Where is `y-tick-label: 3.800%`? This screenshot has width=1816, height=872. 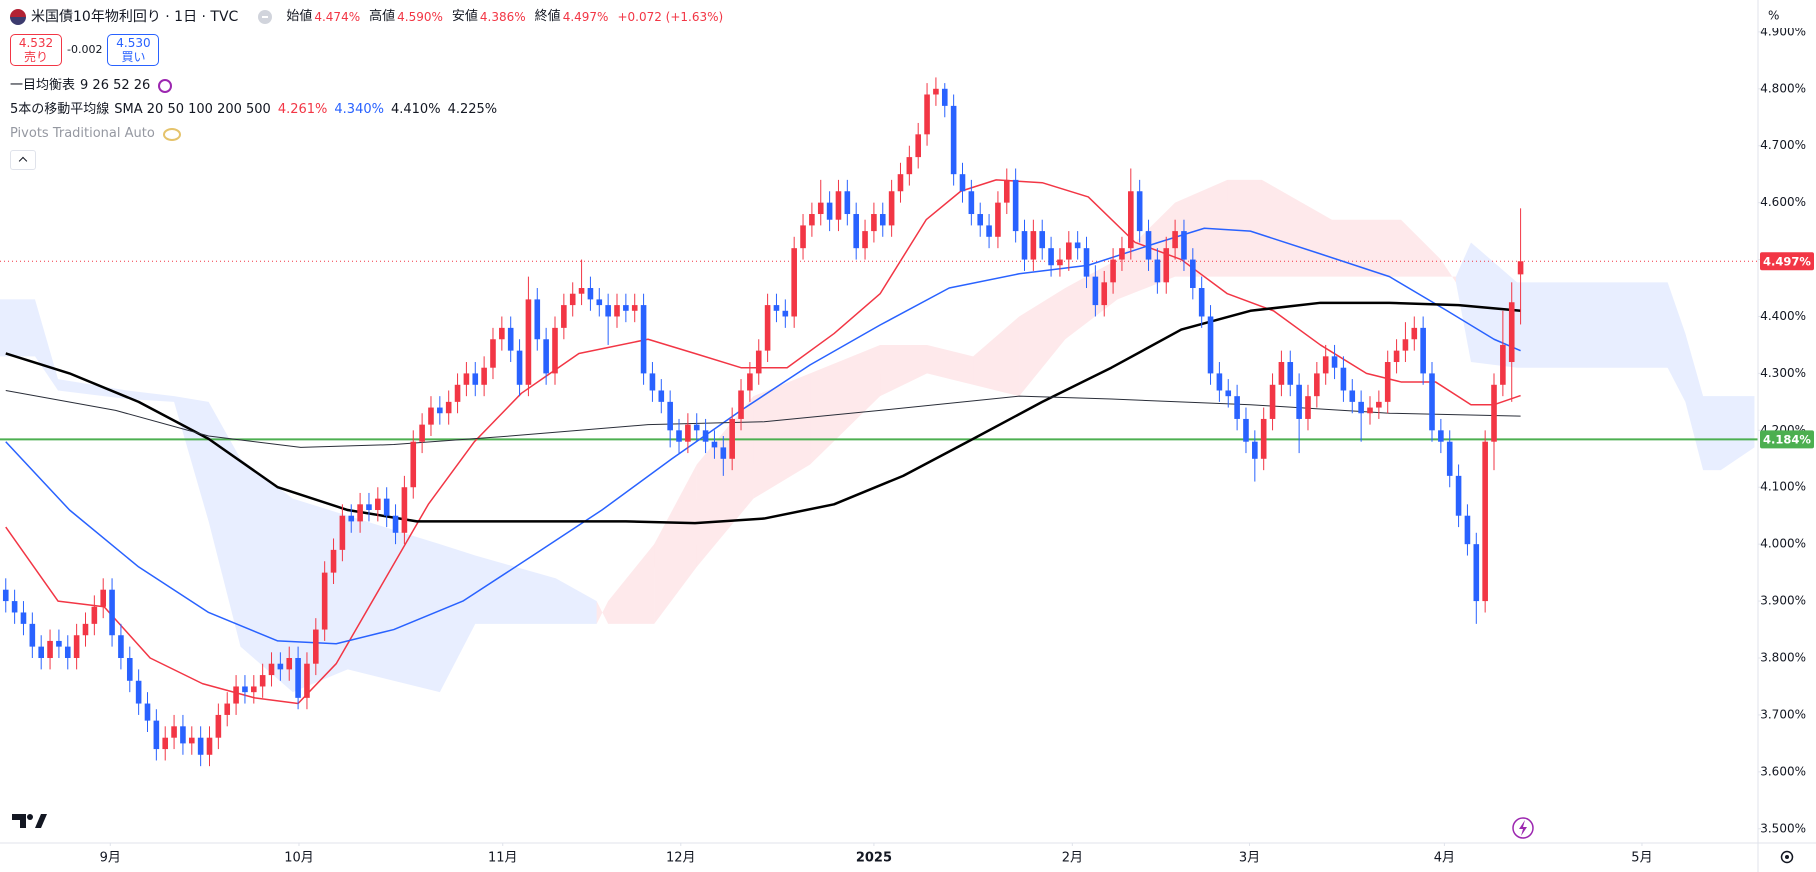 y-tick-label: 3.800% is located at coordinates (1783, 658).